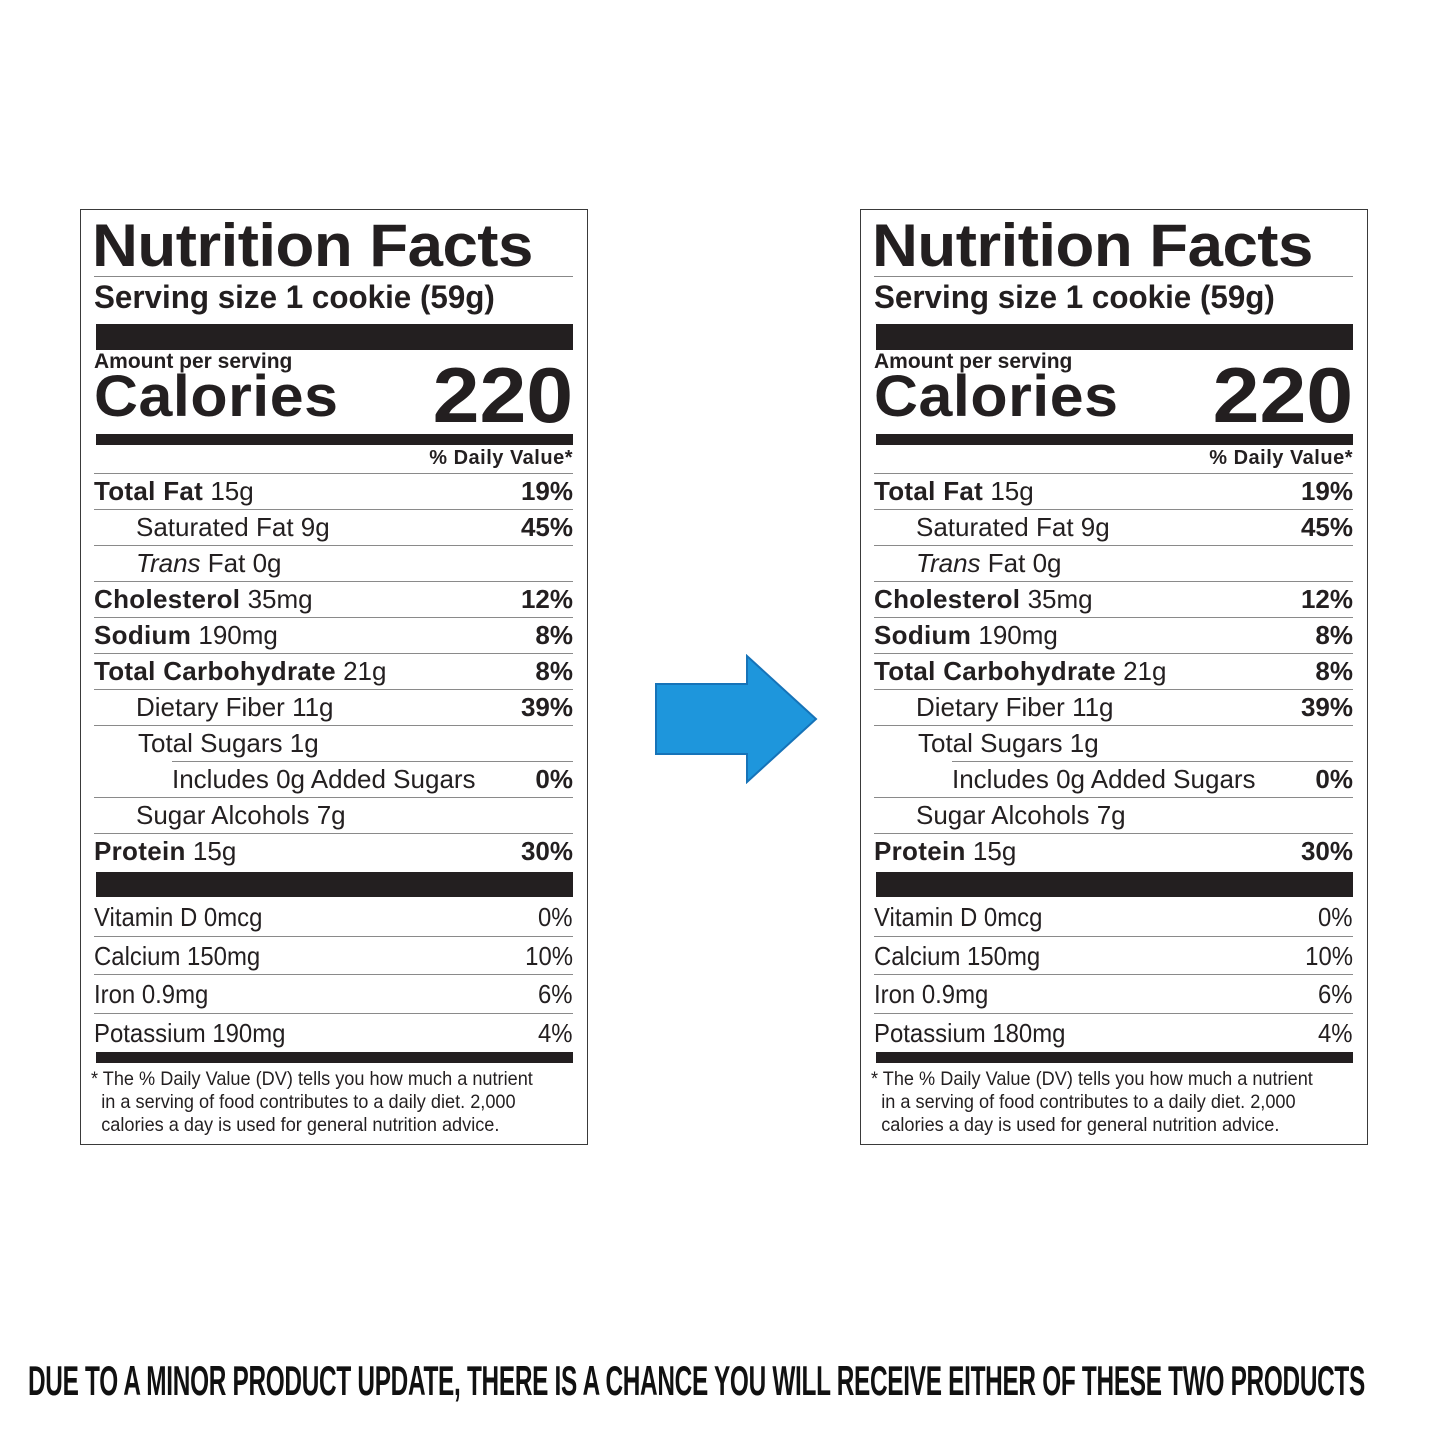 This screenshot has width=1445, height=1445. Describe the element at coordinates (736, 719) in the screenshot. I see `arrow-right-icon` at that location.